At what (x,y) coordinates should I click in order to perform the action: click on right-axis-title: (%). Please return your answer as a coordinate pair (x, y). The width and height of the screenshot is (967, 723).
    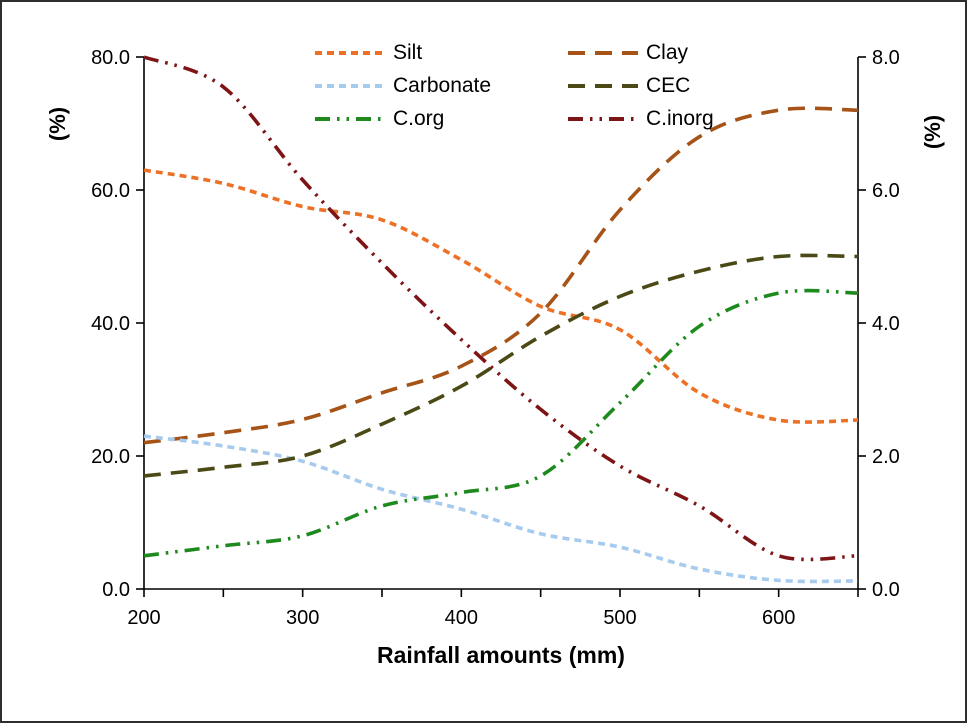
    Looking at the image, I should click on (932, 132).